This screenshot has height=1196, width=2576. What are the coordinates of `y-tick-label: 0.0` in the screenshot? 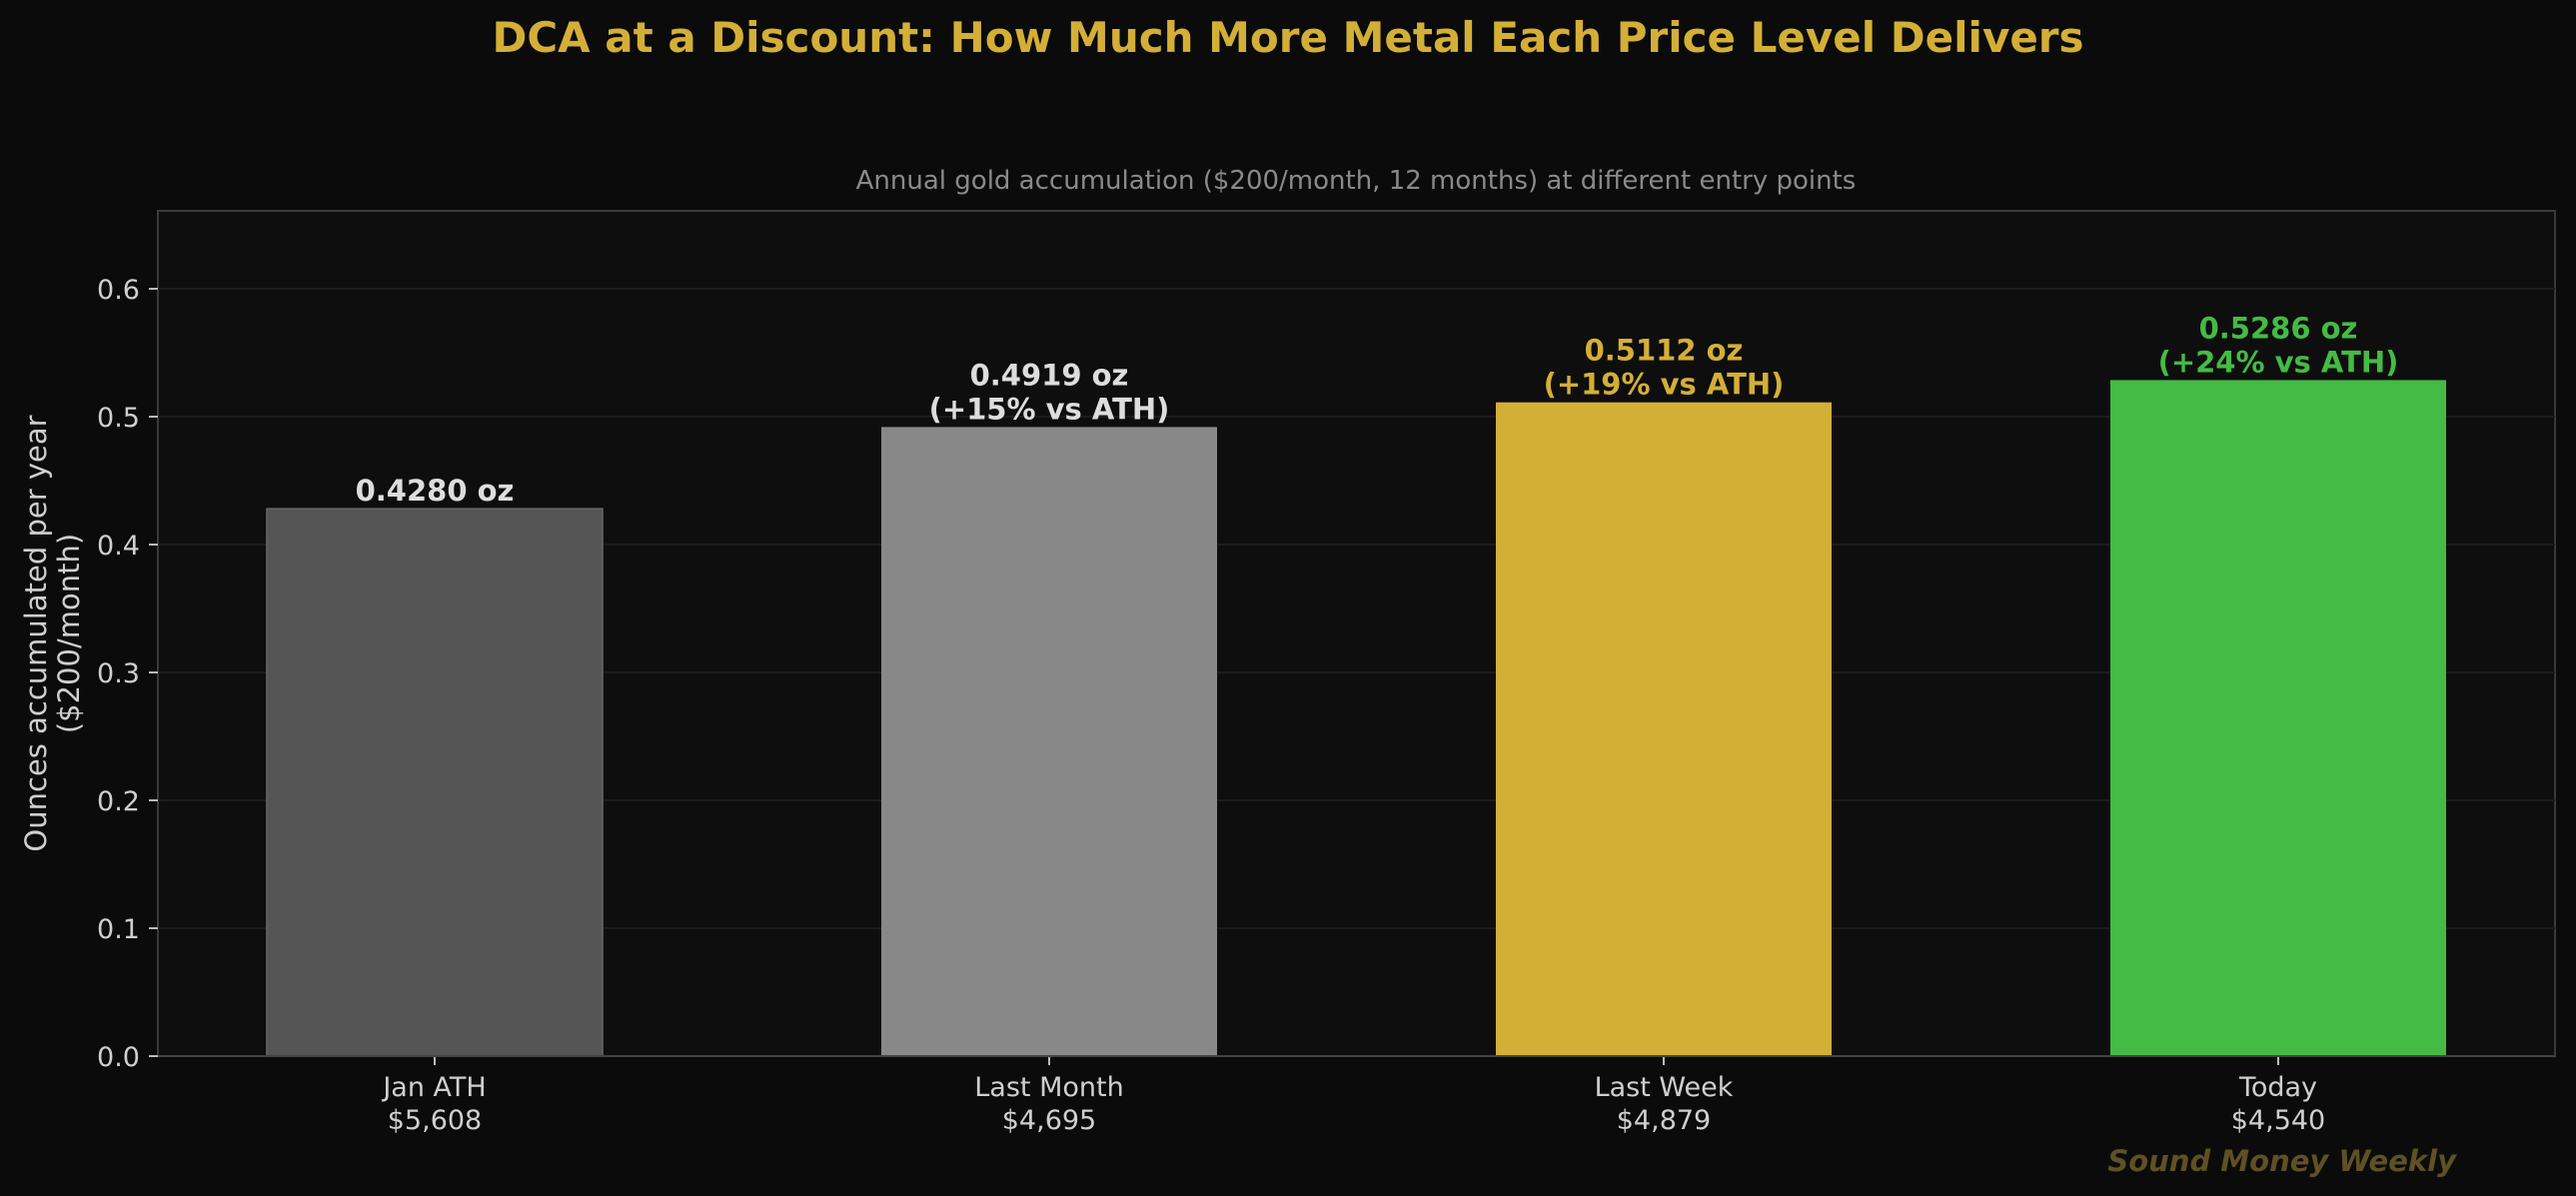 It's located at (118, 1057).